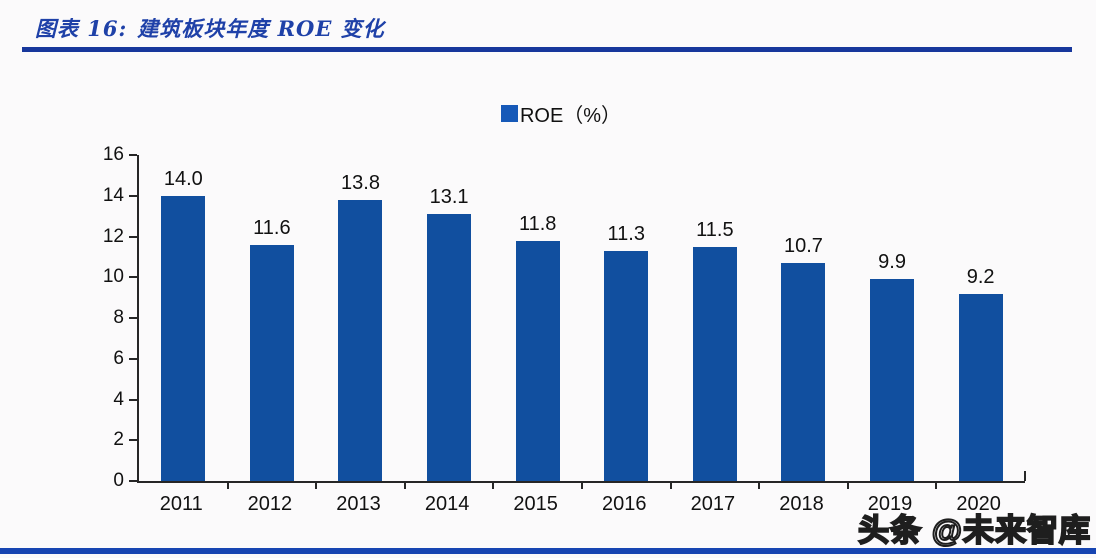 This screenshot has height=558, width=1096. I want to click on bar-slot: 10.7, so click(803, 318).